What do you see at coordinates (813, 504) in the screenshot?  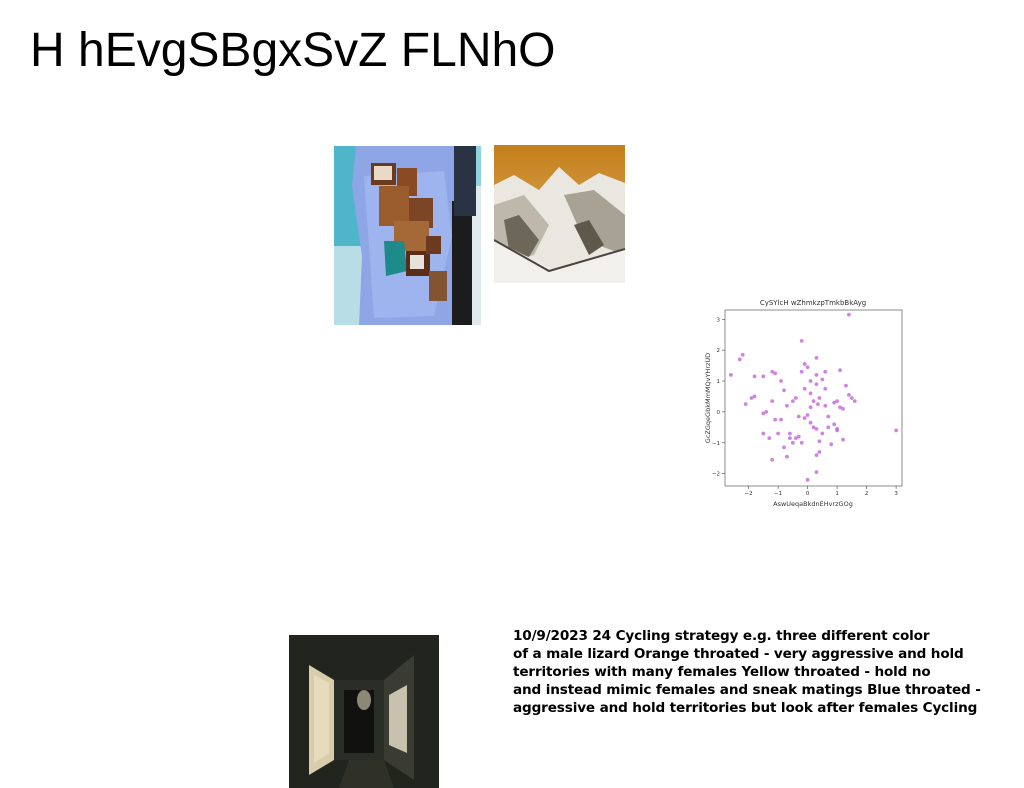 I see `x-axis-label: AswUeqaBkdnEHvrzGOg` at bounding box center [813, 504].